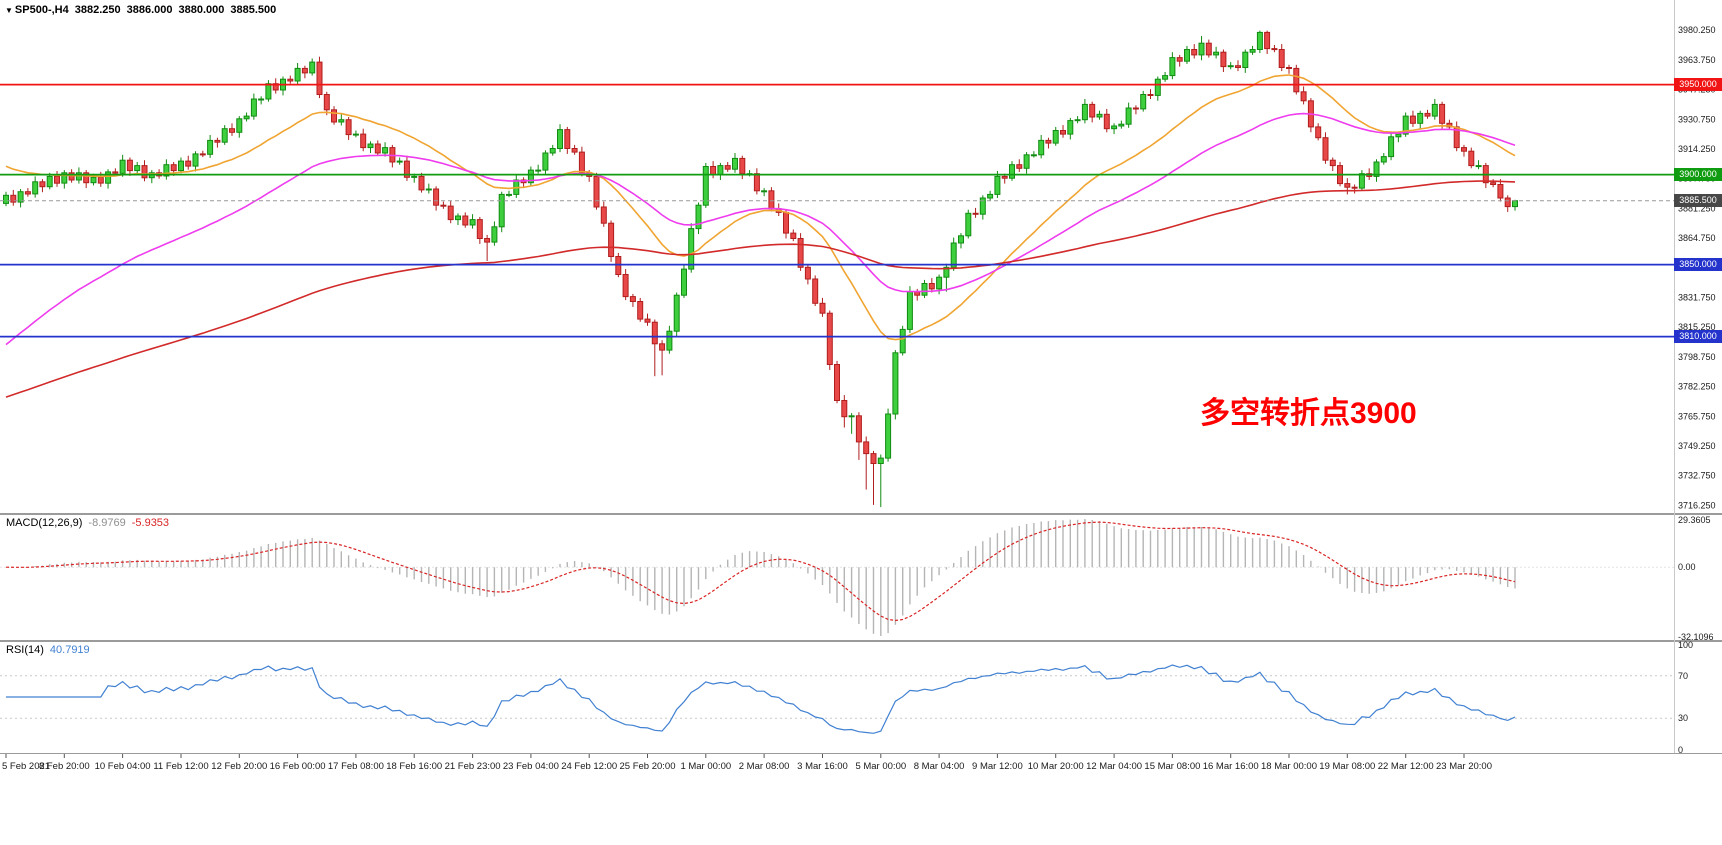  Describe the element at coordinates (1406, 766) in the screenshot. I see `svg-text: 22 Mar 12:00` at that location.